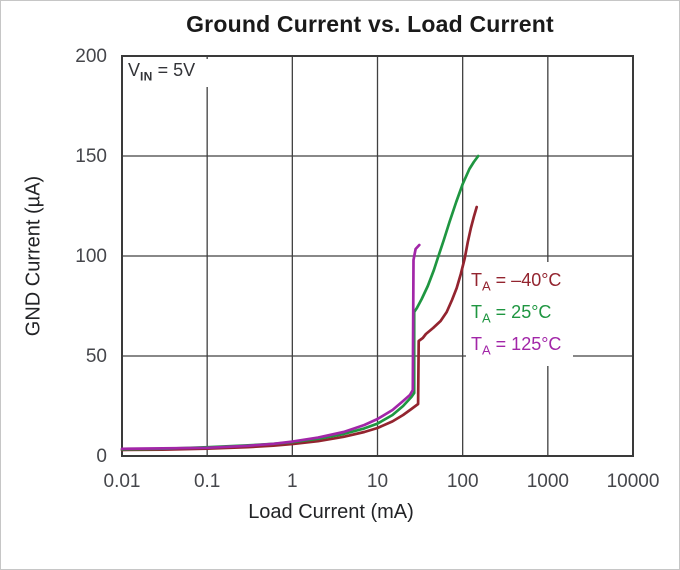 The width and height of the screenshot is (680, 570). Describe the element at coordinates (101, 456) in the screenshot. I see `svg-text: 0` at that location.